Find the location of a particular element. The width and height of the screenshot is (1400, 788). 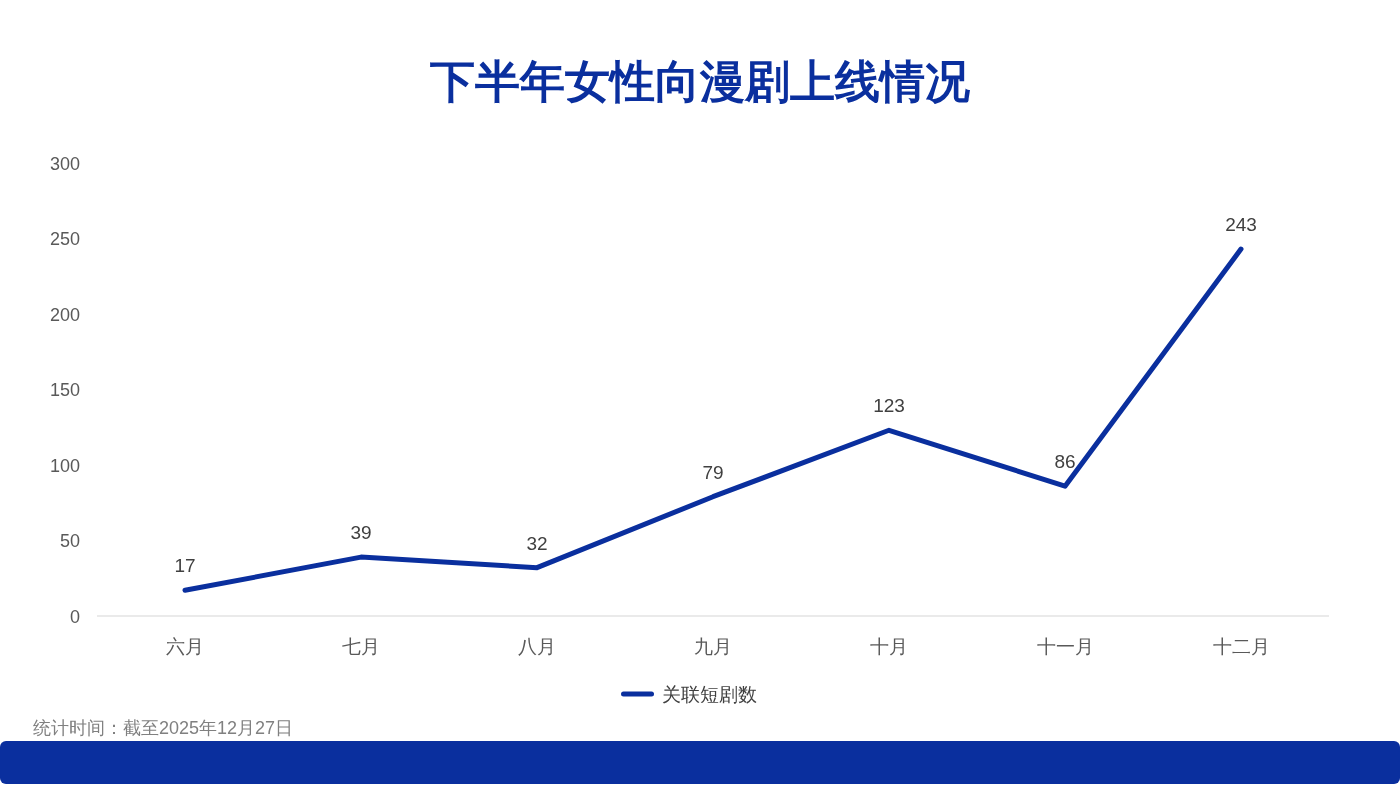

annotation: 统计时间：截至2025年12月27日 is located at coordinates (163, 728).